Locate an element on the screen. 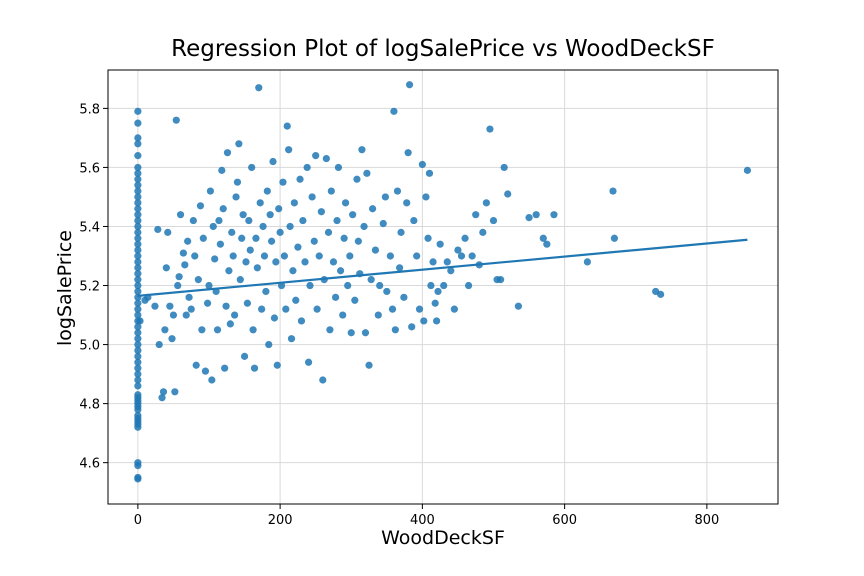 This screenshot has height=576, width=864. x-tick-label: 0 is located at coordinates (138, 520).